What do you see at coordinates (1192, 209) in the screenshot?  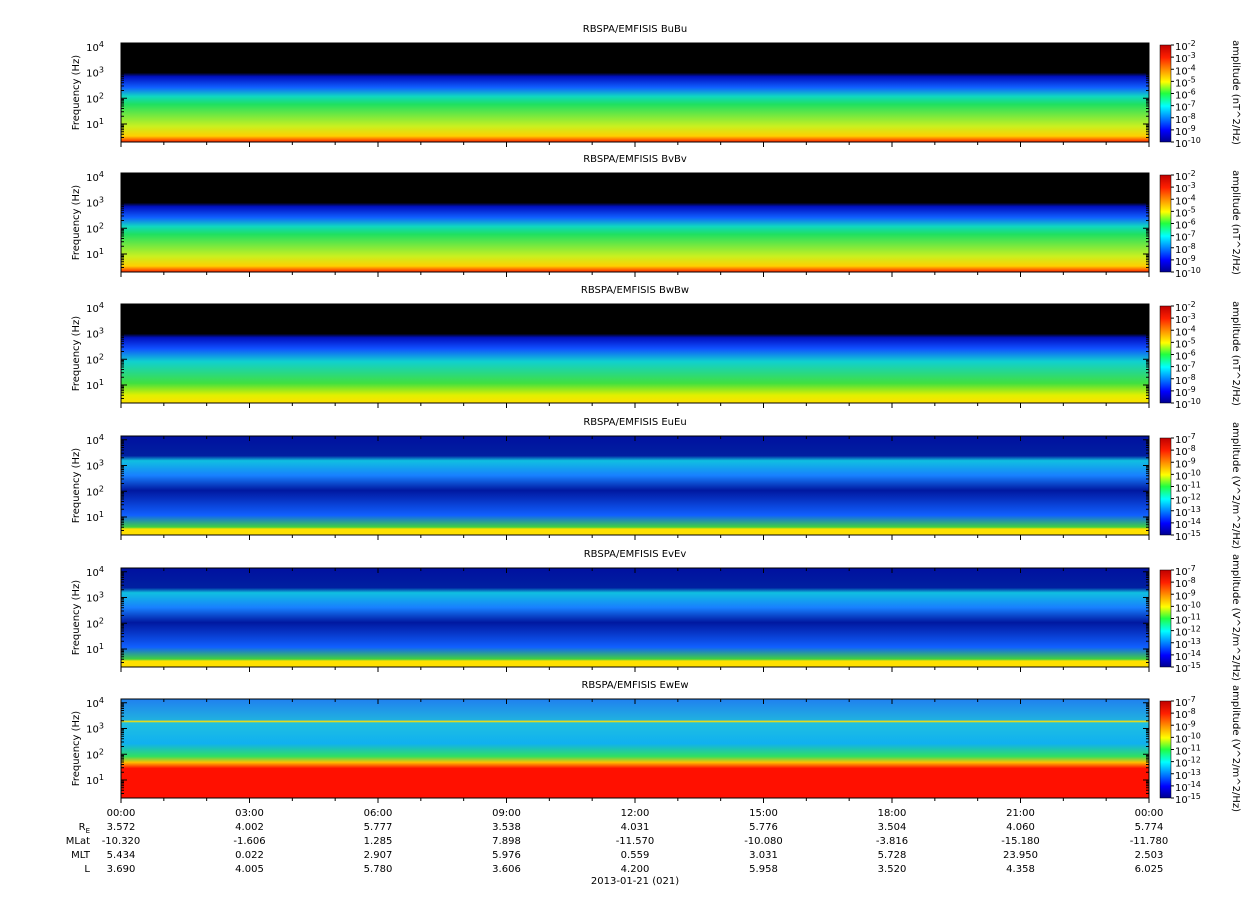 I see `colorbar-tick-label-exponent: -5` at bounding box center [1192, 209].